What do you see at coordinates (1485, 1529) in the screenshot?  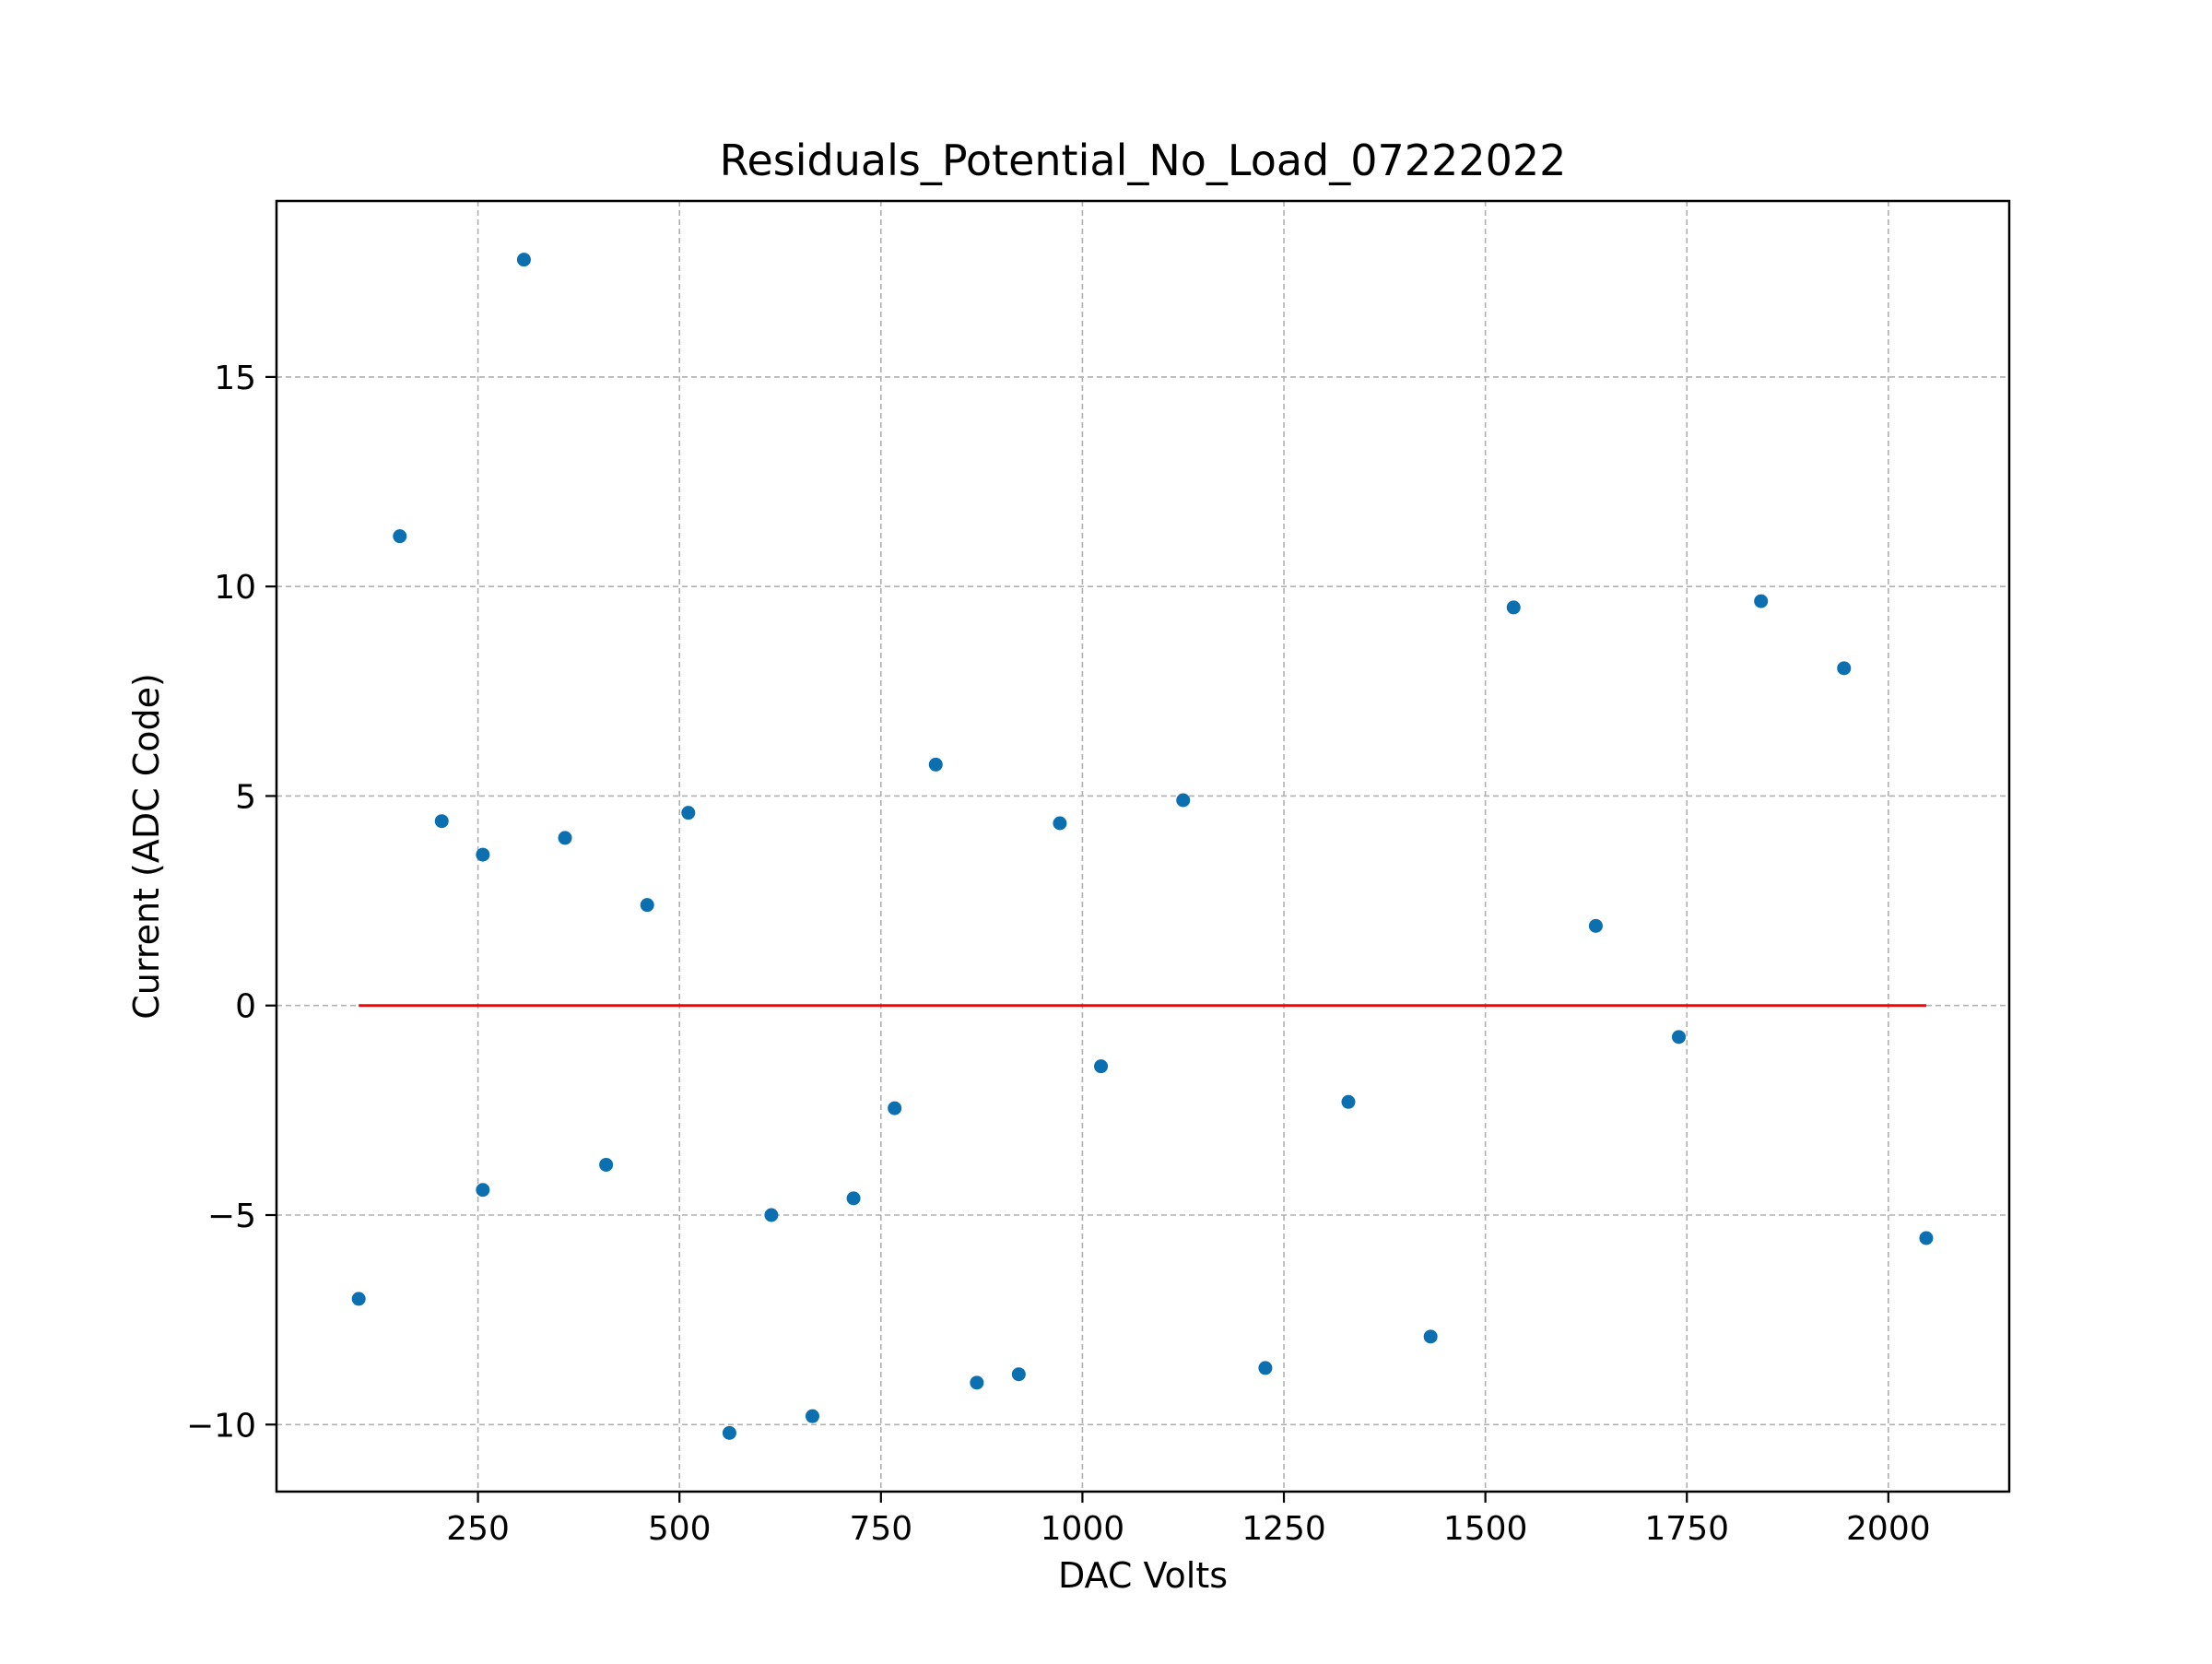 I see `x-tick-label: 1500` at bounding box center [1485, 1529].